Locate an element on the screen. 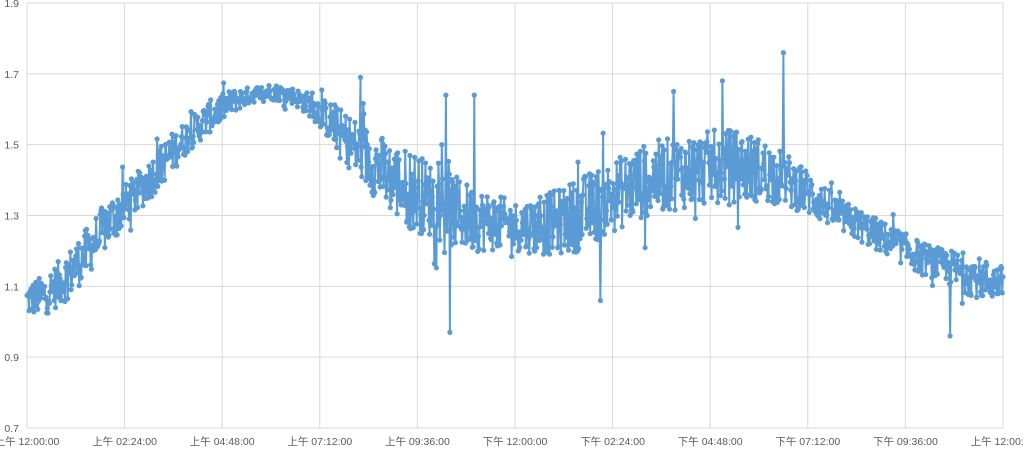 This screenshot has width=1024, height=453. y-tick-label: 1.7 is located at coordinates (11, 75).